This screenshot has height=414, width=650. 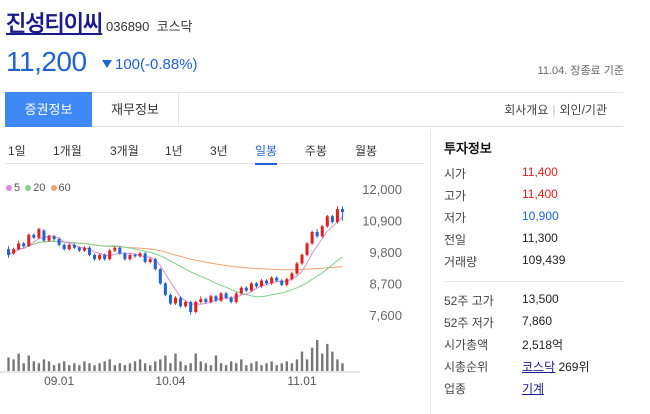 I want to click on info-row-prev-close: 전일 11,300, so click(x=544, y=242).